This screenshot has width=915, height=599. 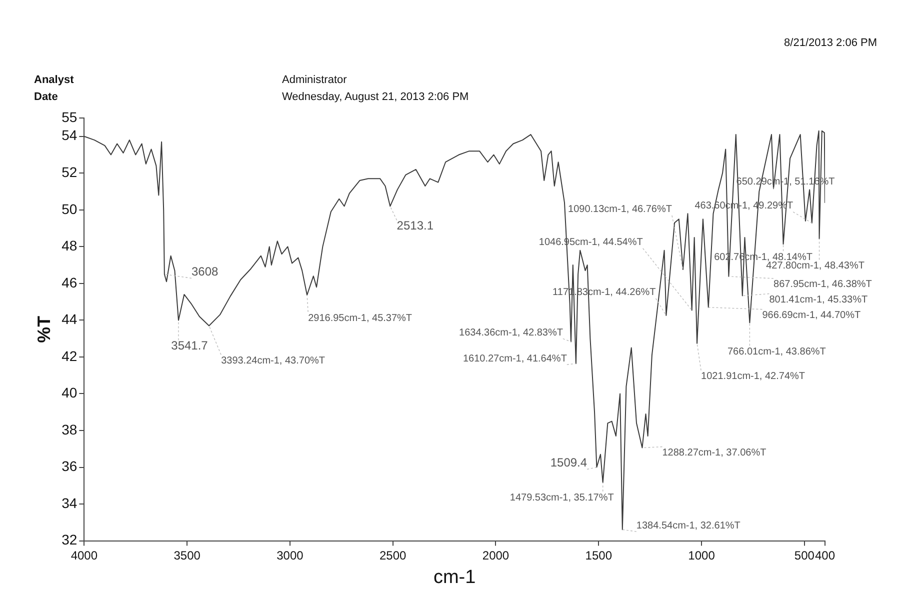 I want to click on x-tick-label: 2000, so click(x=496, y=555).